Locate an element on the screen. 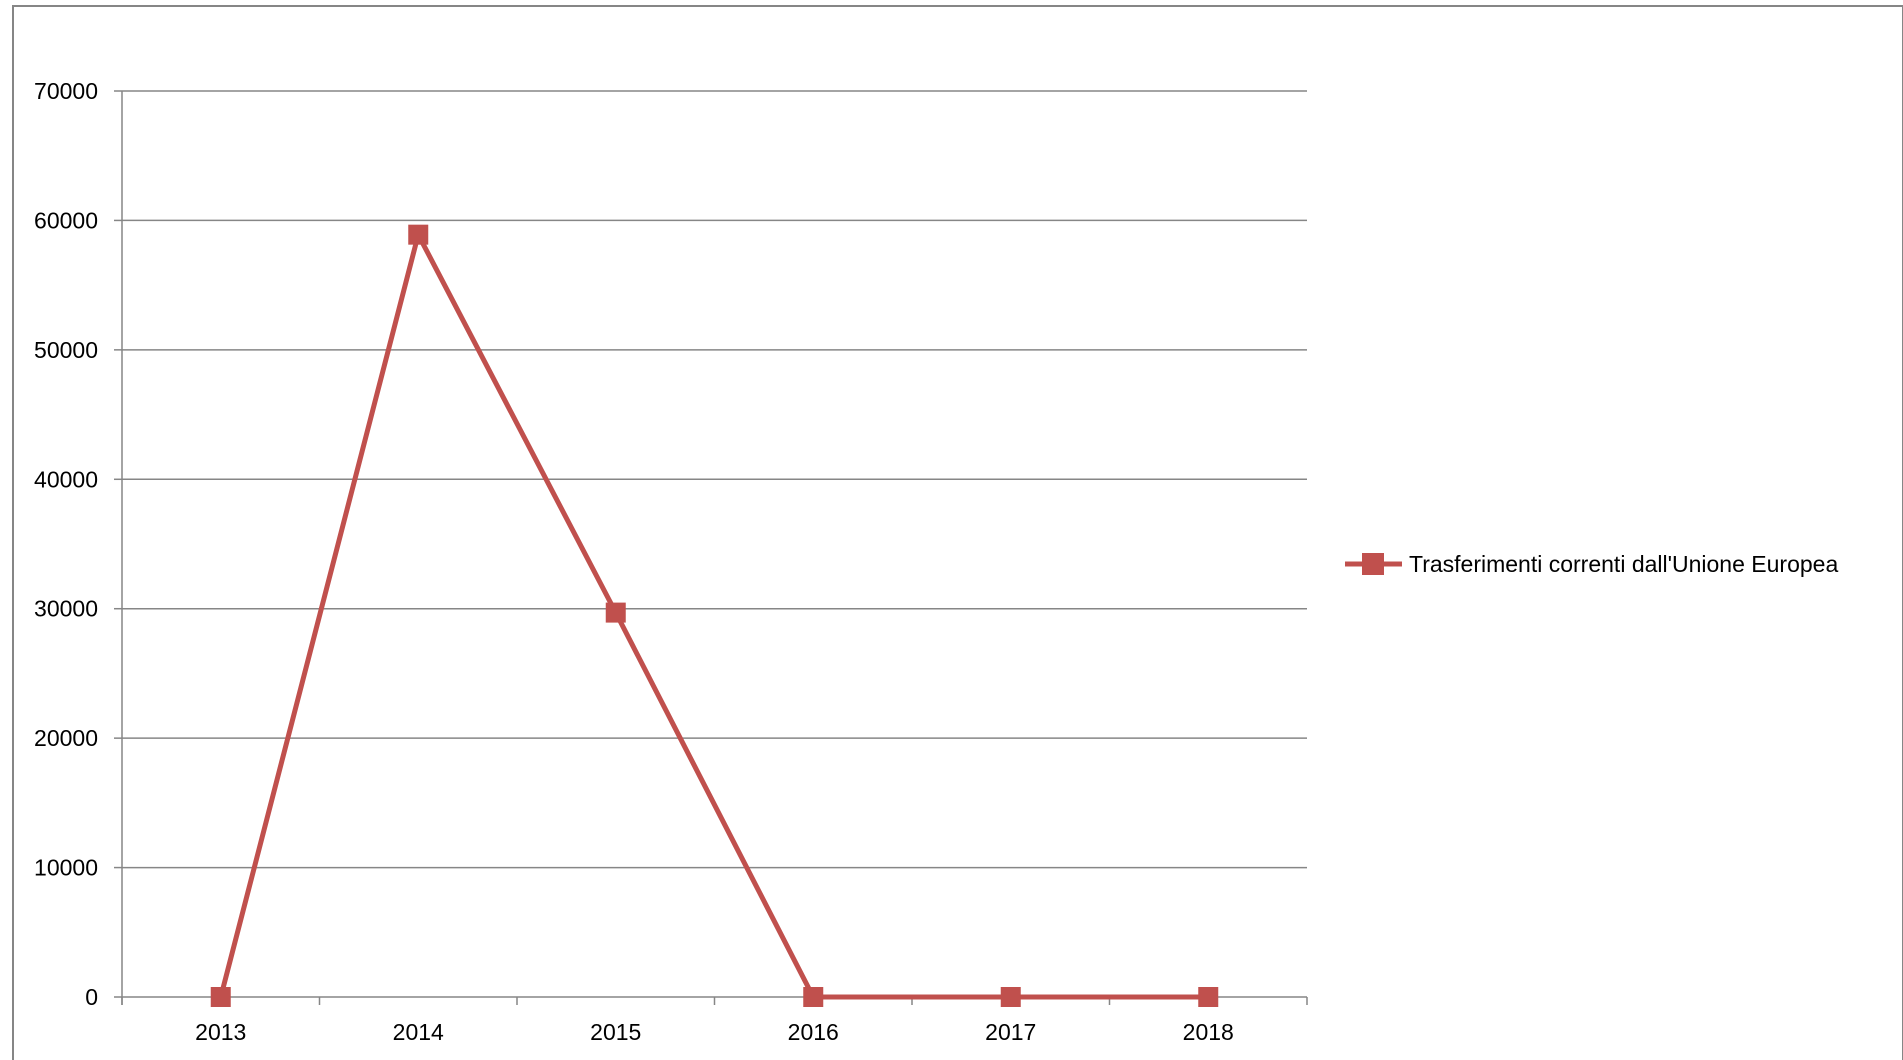 The height and width of the screenshot is (1060, 1903). y-tick-label: 60000 is located at coordinates (66, 220).